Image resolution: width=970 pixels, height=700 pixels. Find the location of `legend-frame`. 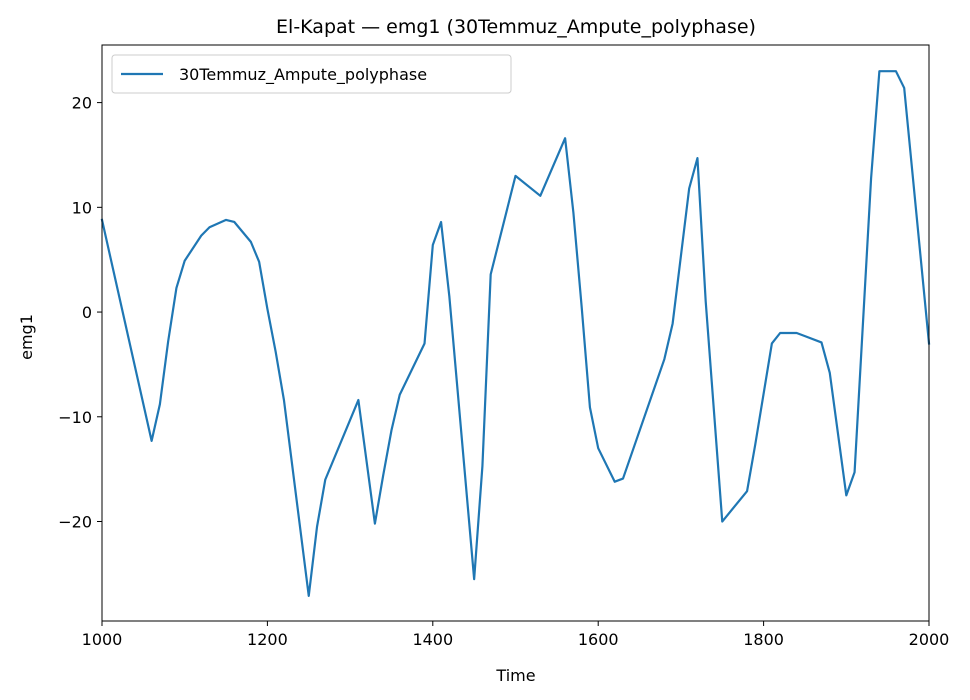

legend-frame is located at coordinates (311, 74).